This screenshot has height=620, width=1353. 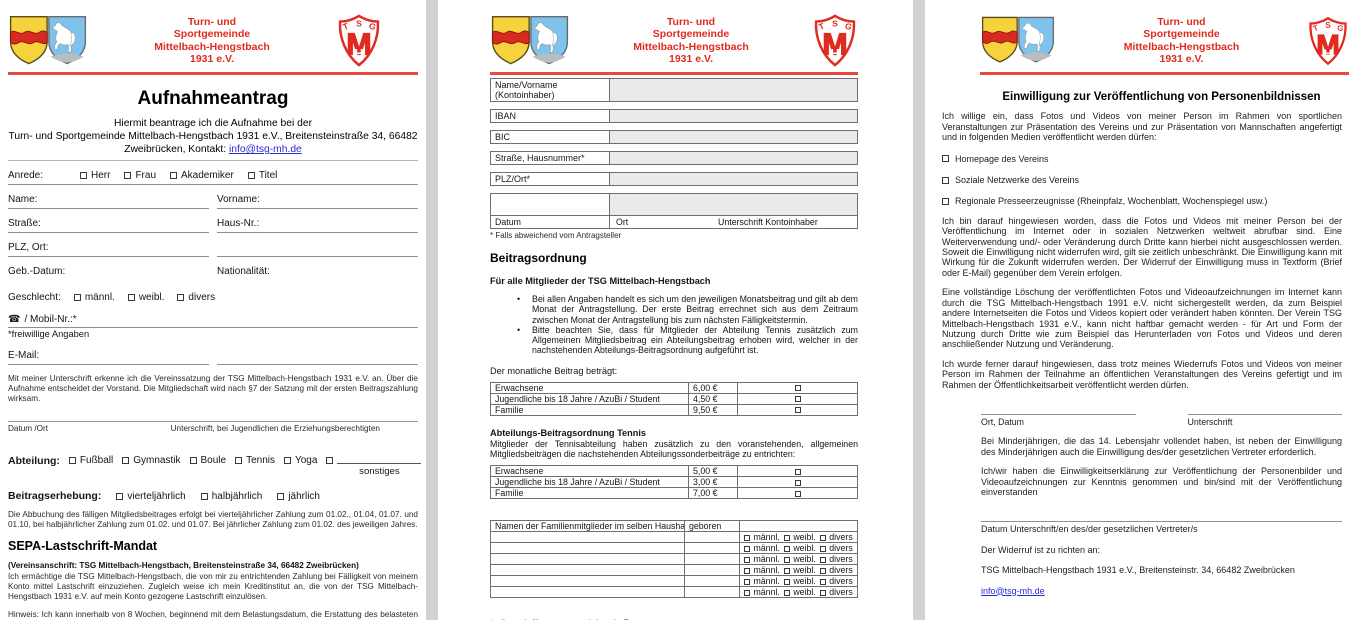 What do you see at coordinates (733, 179) in the screenshot?
I see `plz-ort-input` at bounding box center [733, 179].